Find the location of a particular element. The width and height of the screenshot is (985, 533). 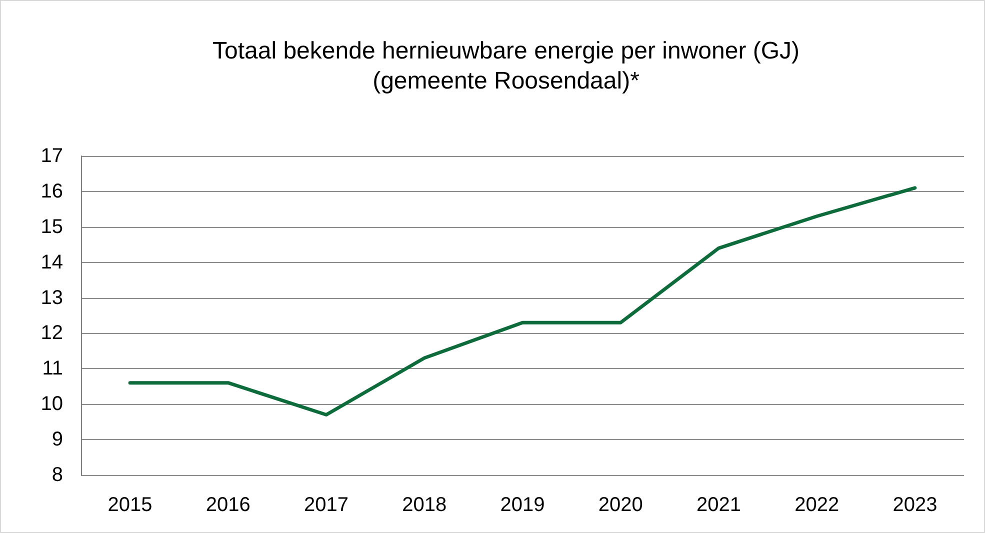

x-tick-label: 2018 is located at coordinates (424, 505).